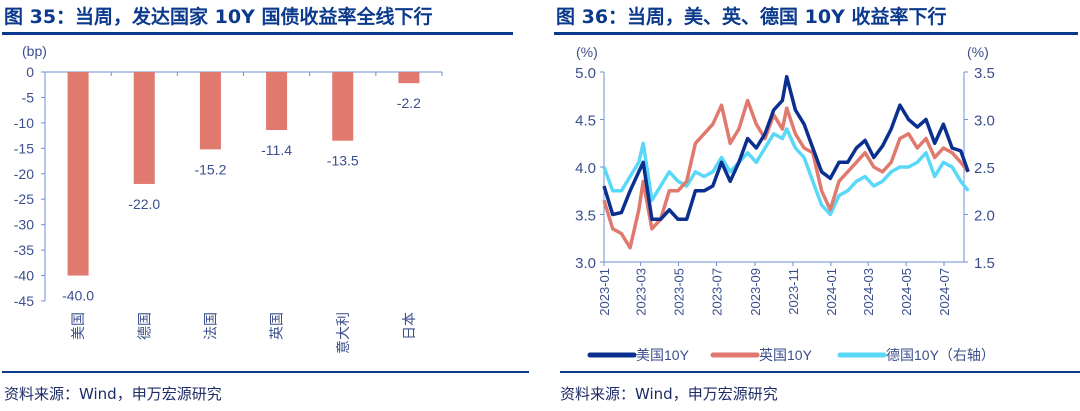  I want to click on y-tick-label: -5, so click(28, 97).